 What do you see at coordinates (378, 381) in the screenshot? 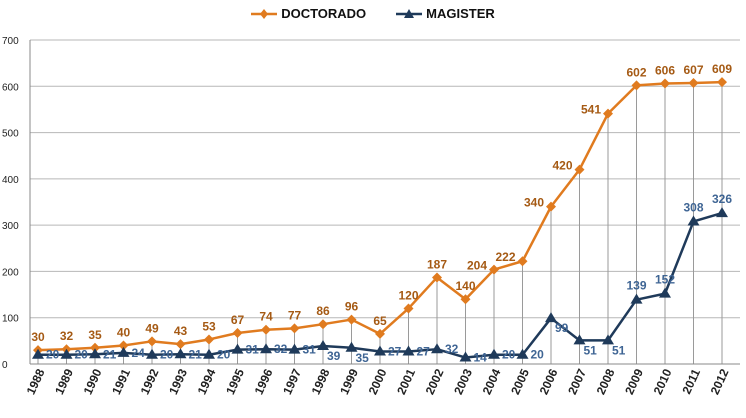
I see `x-tick-label: 2000` at bounding box center [378, 381].